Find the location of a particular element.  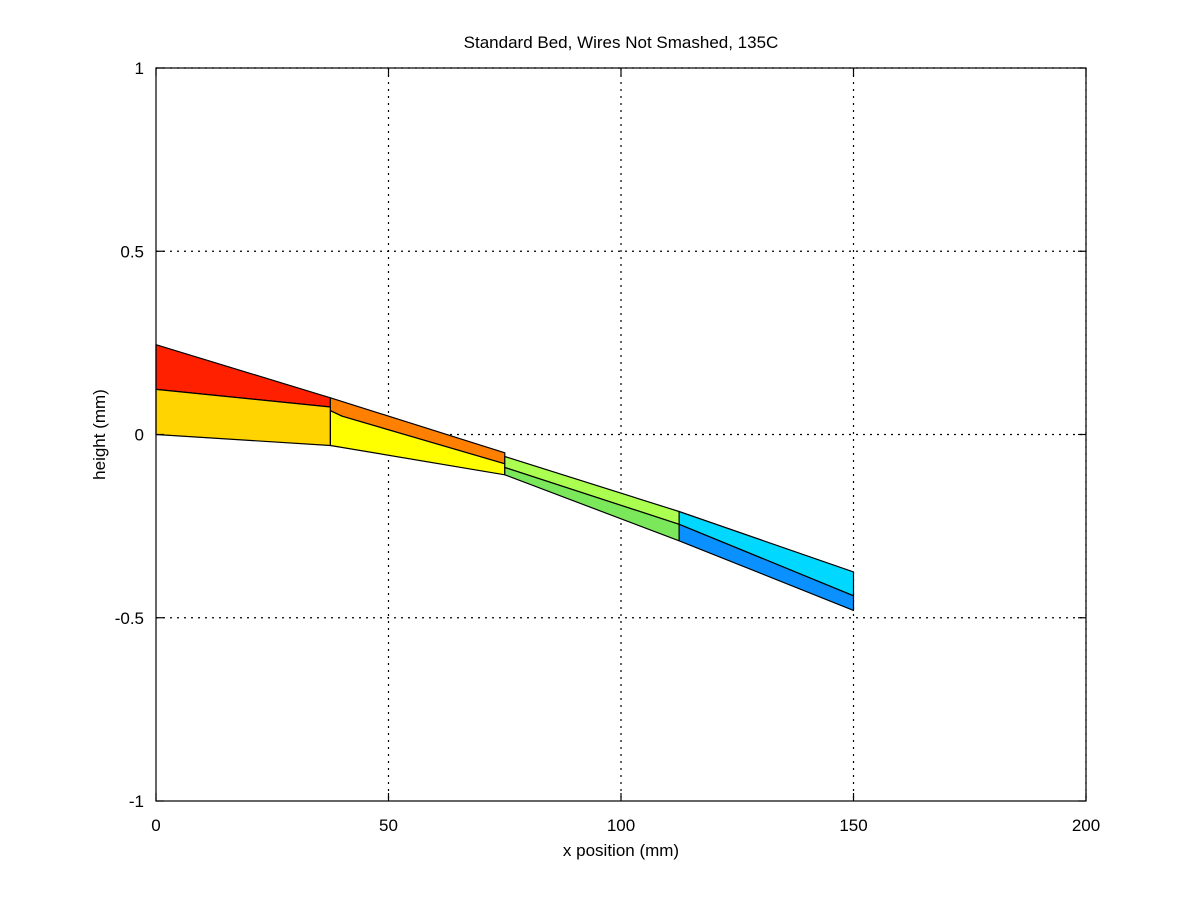

x-tick-label: 0 is located at coordinates (155, 825).